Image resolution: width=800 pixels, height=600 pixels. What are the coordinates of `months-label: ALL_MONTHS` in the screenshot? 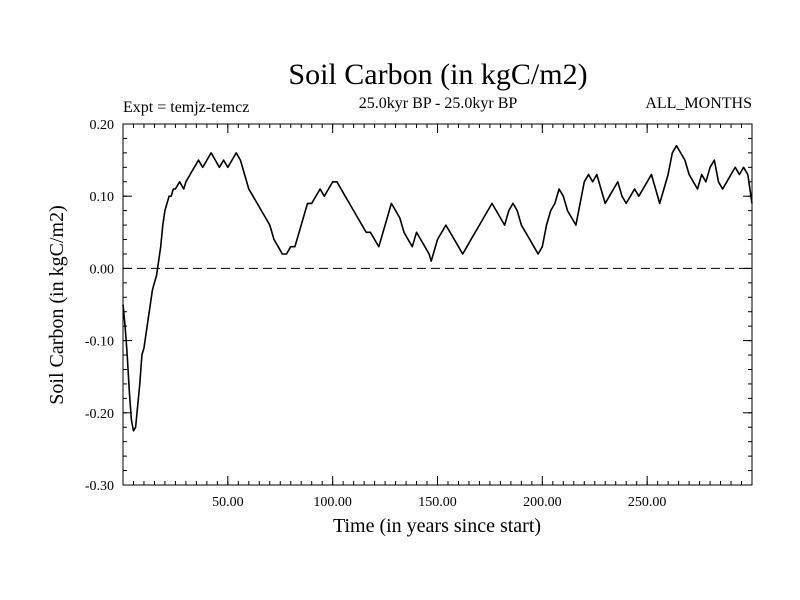 It's located at (698, 103).